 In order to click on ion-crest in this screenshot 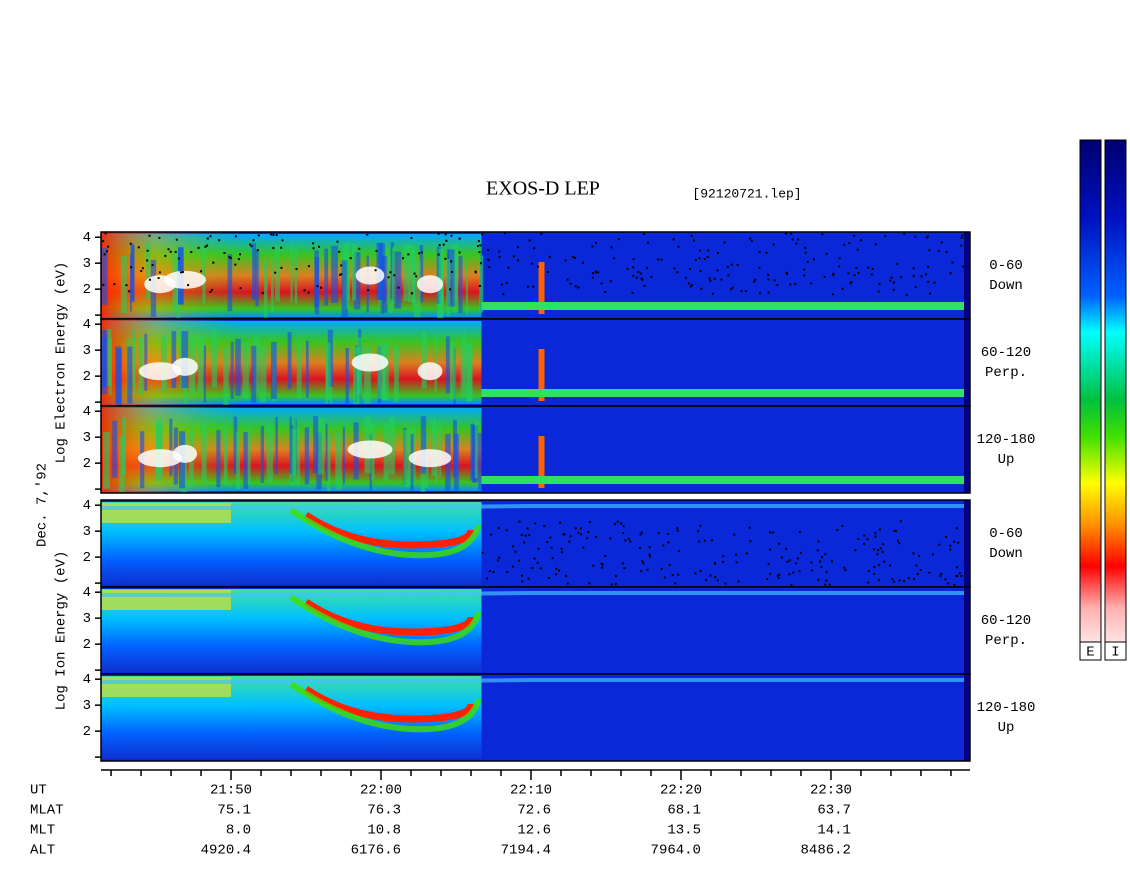, I will do `click(389, 704)`.